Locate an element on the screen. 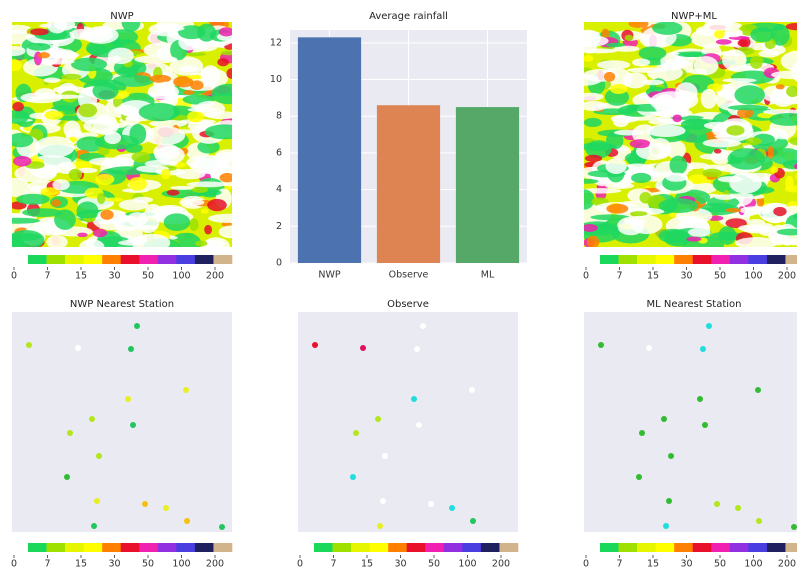  plot-background is located at coordinates (690, 422).